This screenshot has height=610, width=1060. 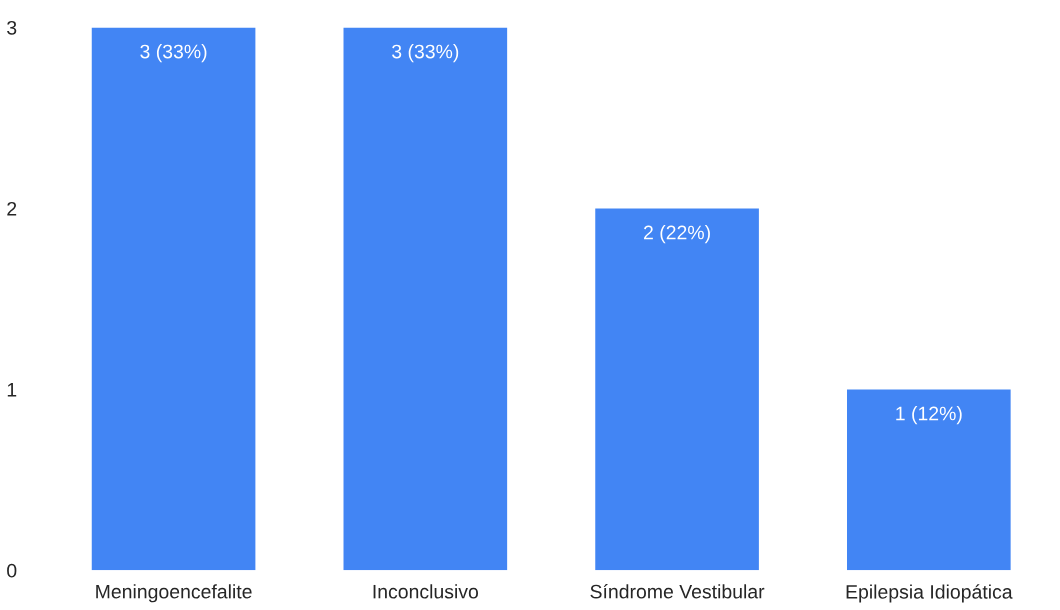 What do you see at coordinates (929, 593) in the screenshot?
I see `x-tick-label: Epilepsia Idiopática` at bounding box center [929, 593].